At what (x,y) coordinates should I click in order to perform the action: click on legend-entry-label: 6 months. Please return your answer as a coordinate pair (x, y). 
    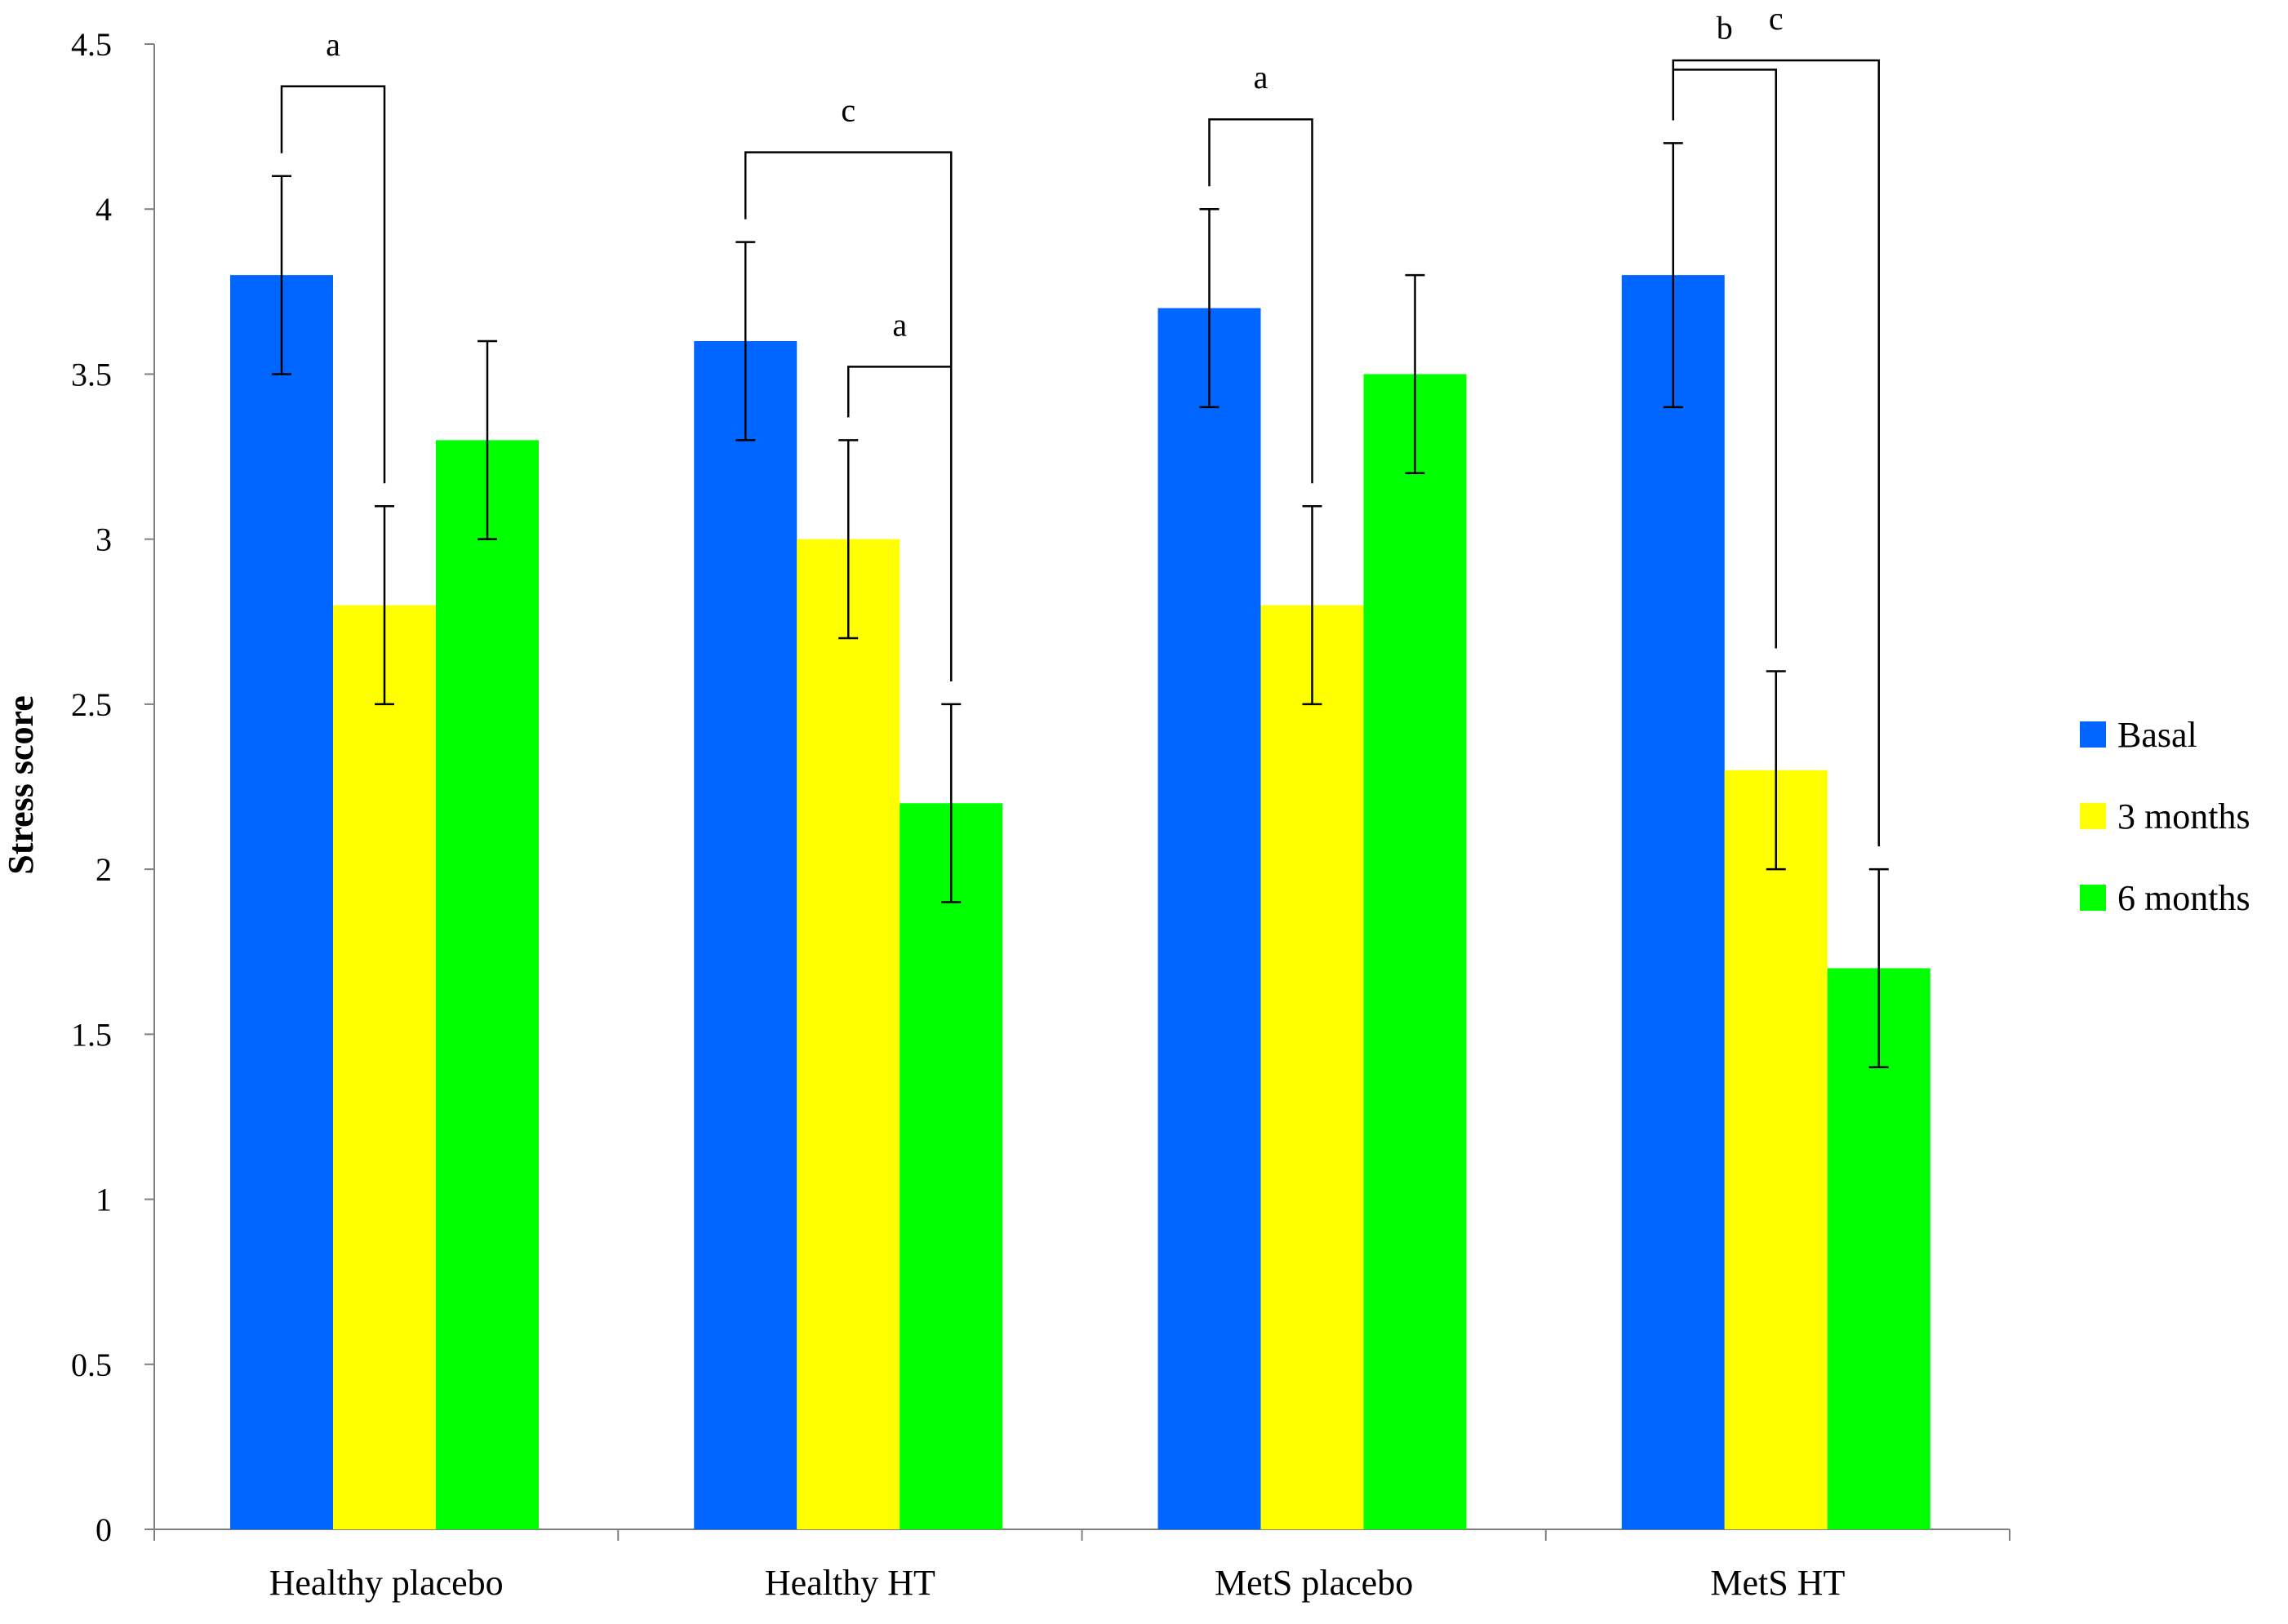
    Looking at the image, I should click on (2183, 898).